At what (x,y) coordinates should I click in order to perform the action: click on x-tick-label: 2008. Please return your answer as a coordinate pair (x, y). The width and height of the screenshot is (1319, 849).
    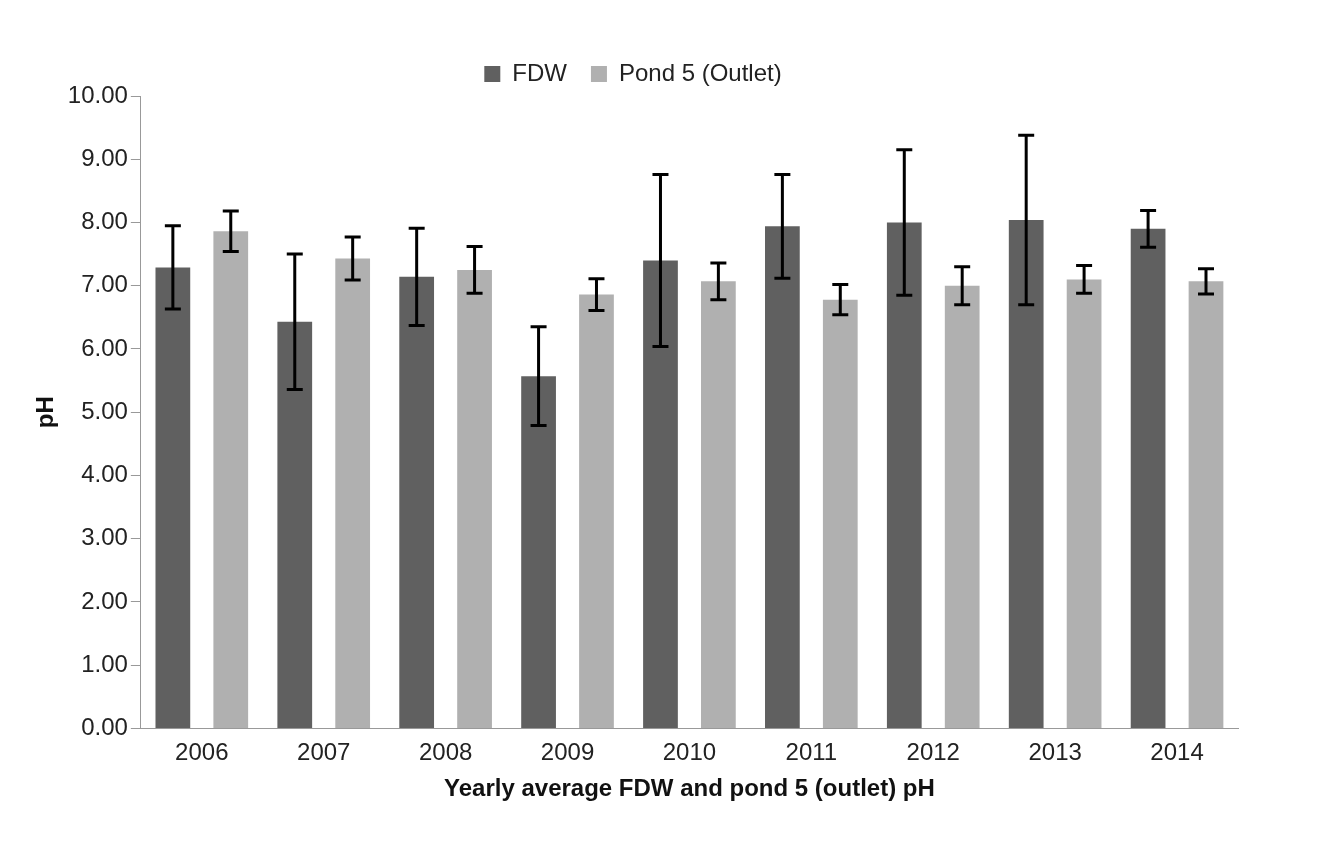
    Looking at the image, I should click on (445, 752).